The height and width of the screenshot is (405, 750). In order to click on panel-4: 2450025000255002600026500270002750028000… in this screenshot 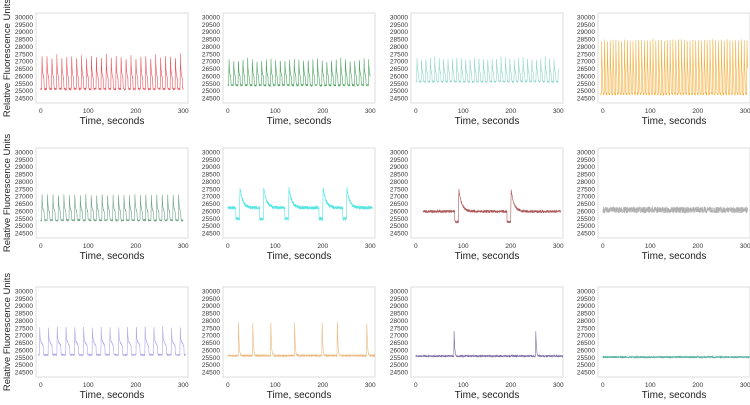, I will do `click(663, 69)`.